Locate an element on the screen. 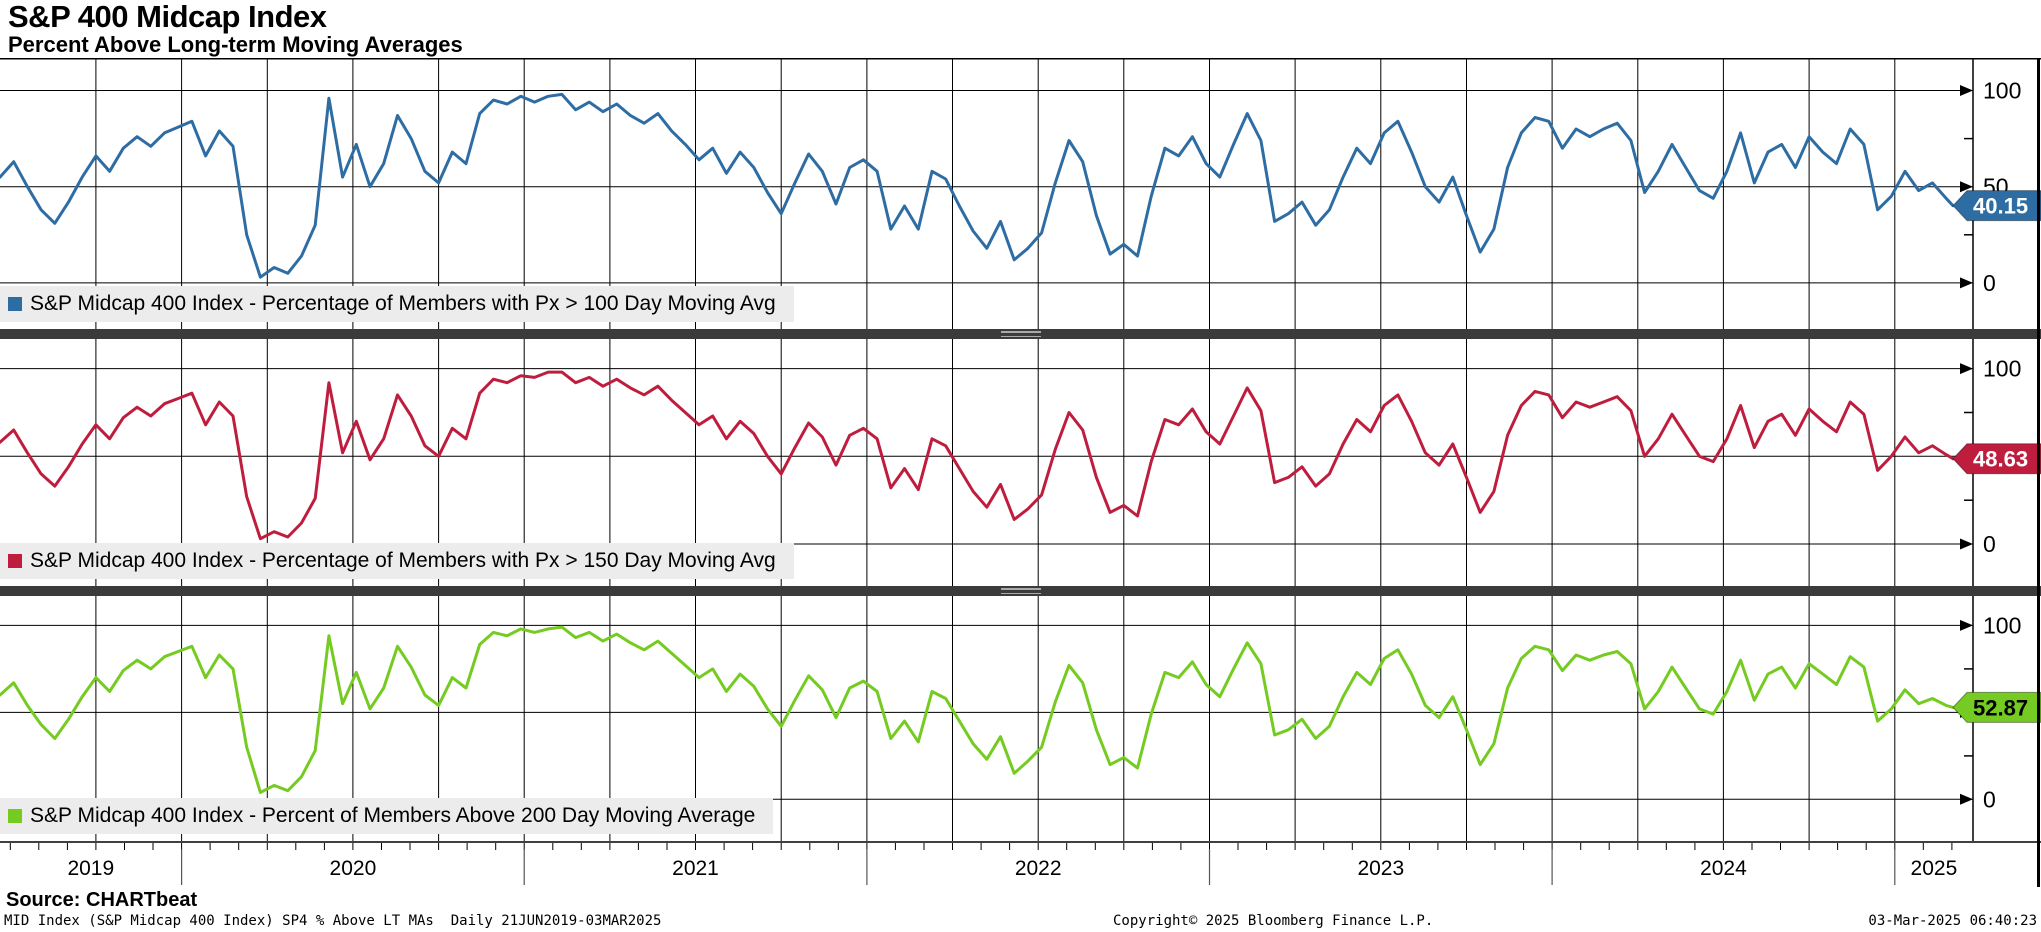  copyright-label: Copyright© 2025 Bloomberg Finance L.P. is located at coordinates (1273, 921).